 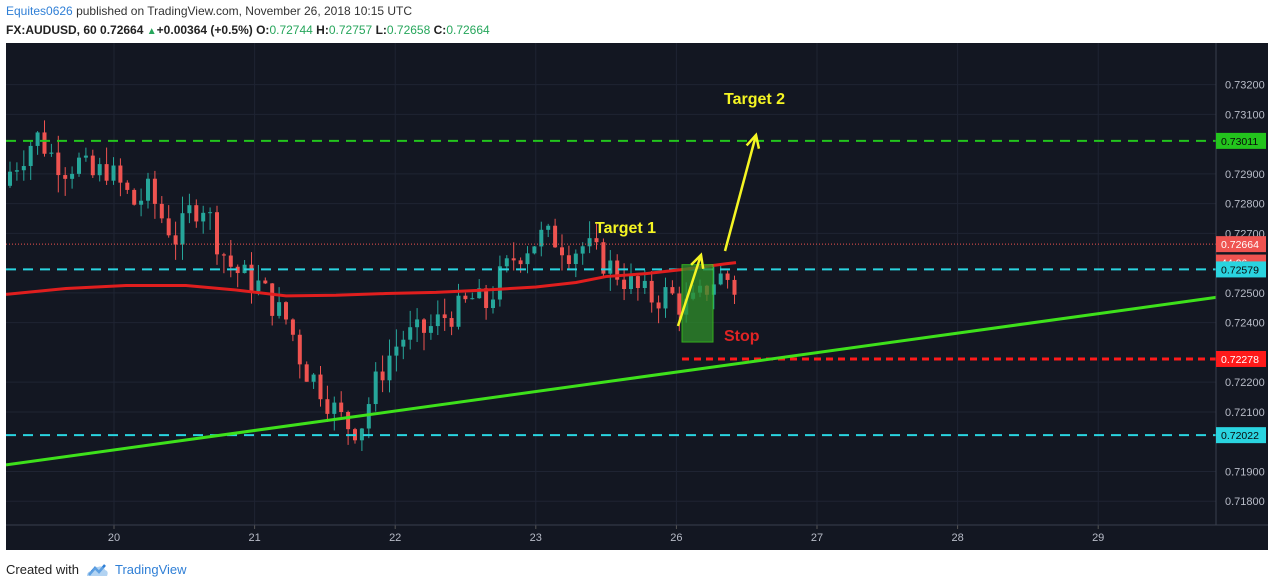 What do you see at coordinates (697, 261) in the screenshot?
I see `target-1-arrow-head` at bounding box center [697, 261].